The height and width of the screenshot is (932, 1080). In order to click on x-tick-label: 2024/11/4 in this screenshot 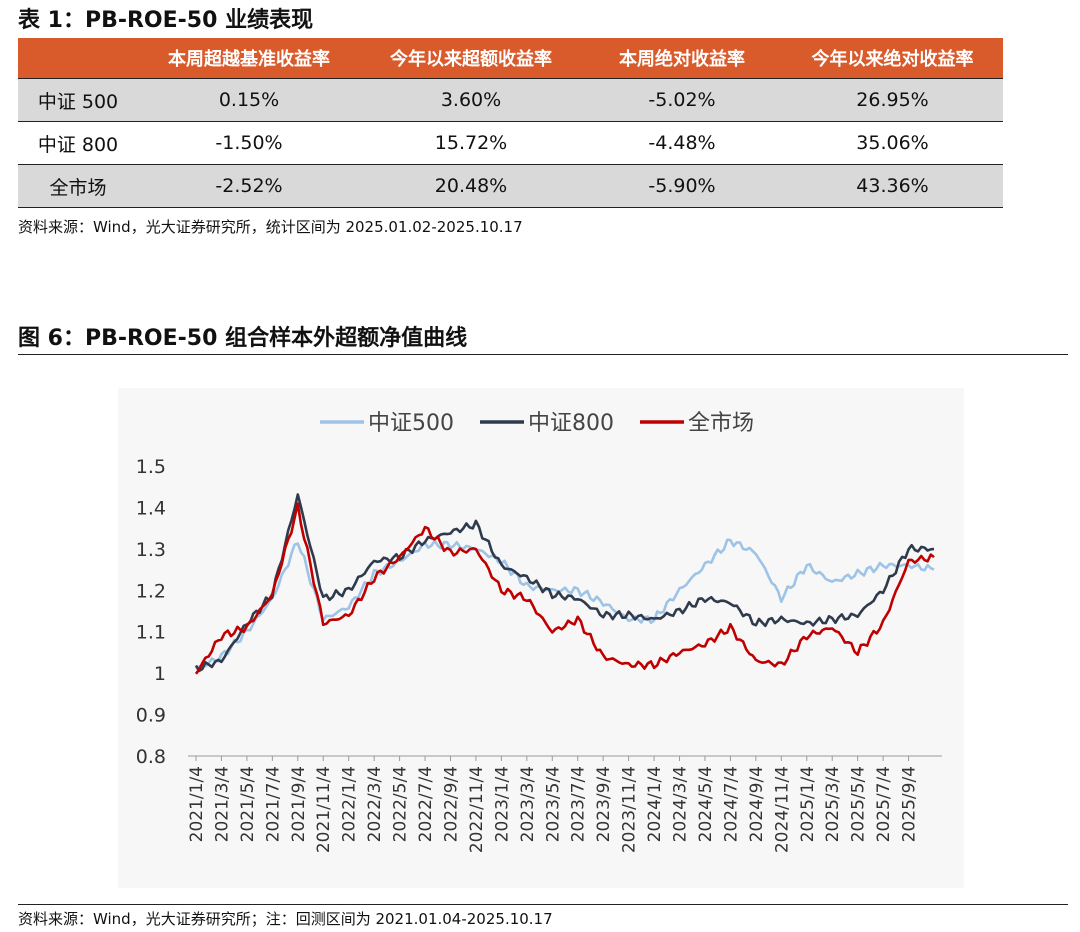, I will do `click(782, 809)`.